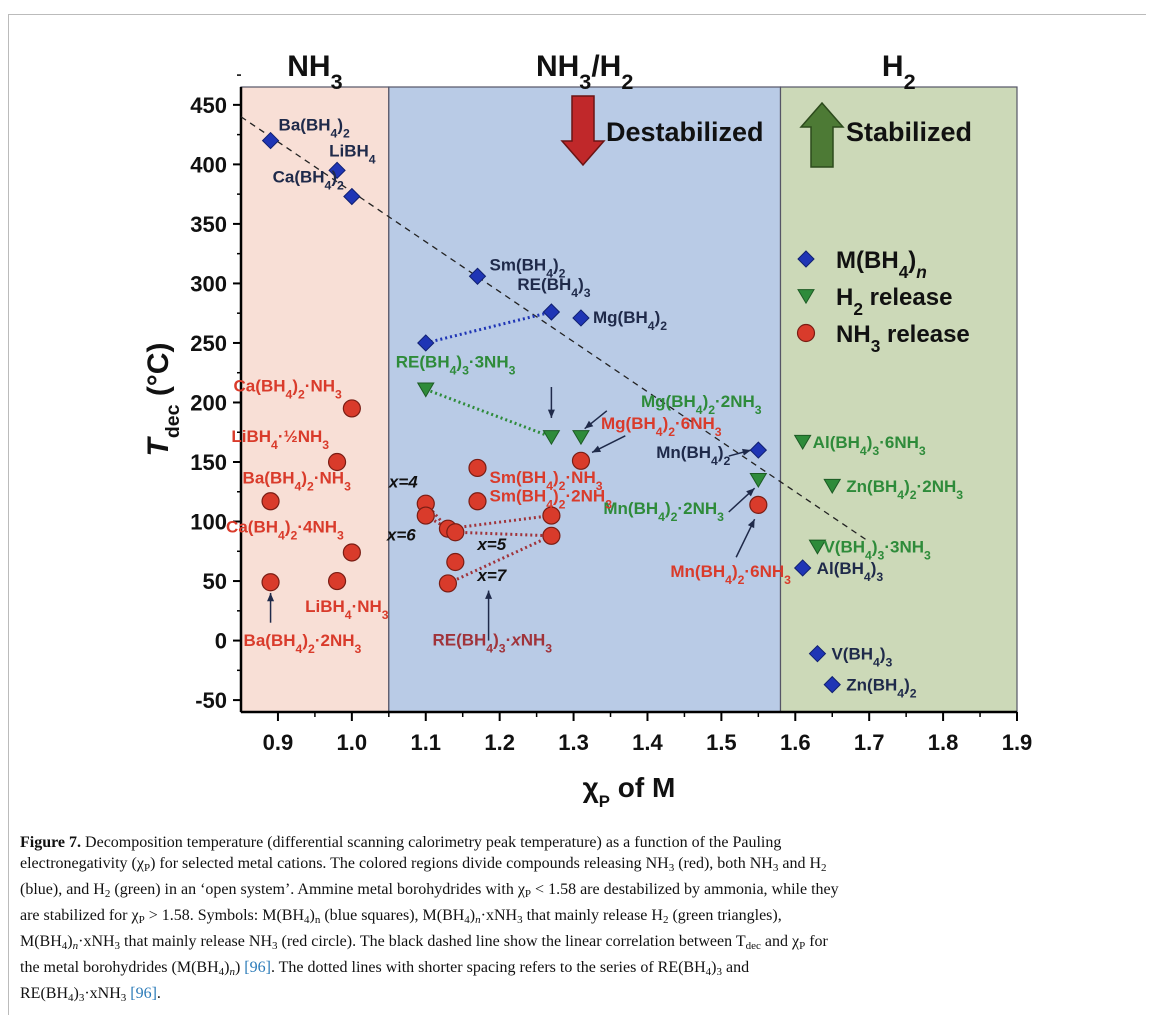  What do you see at coordinates (208, 283) in the screenshot?
I see `y-tick-label: 300` at bounding box center [208, 283].